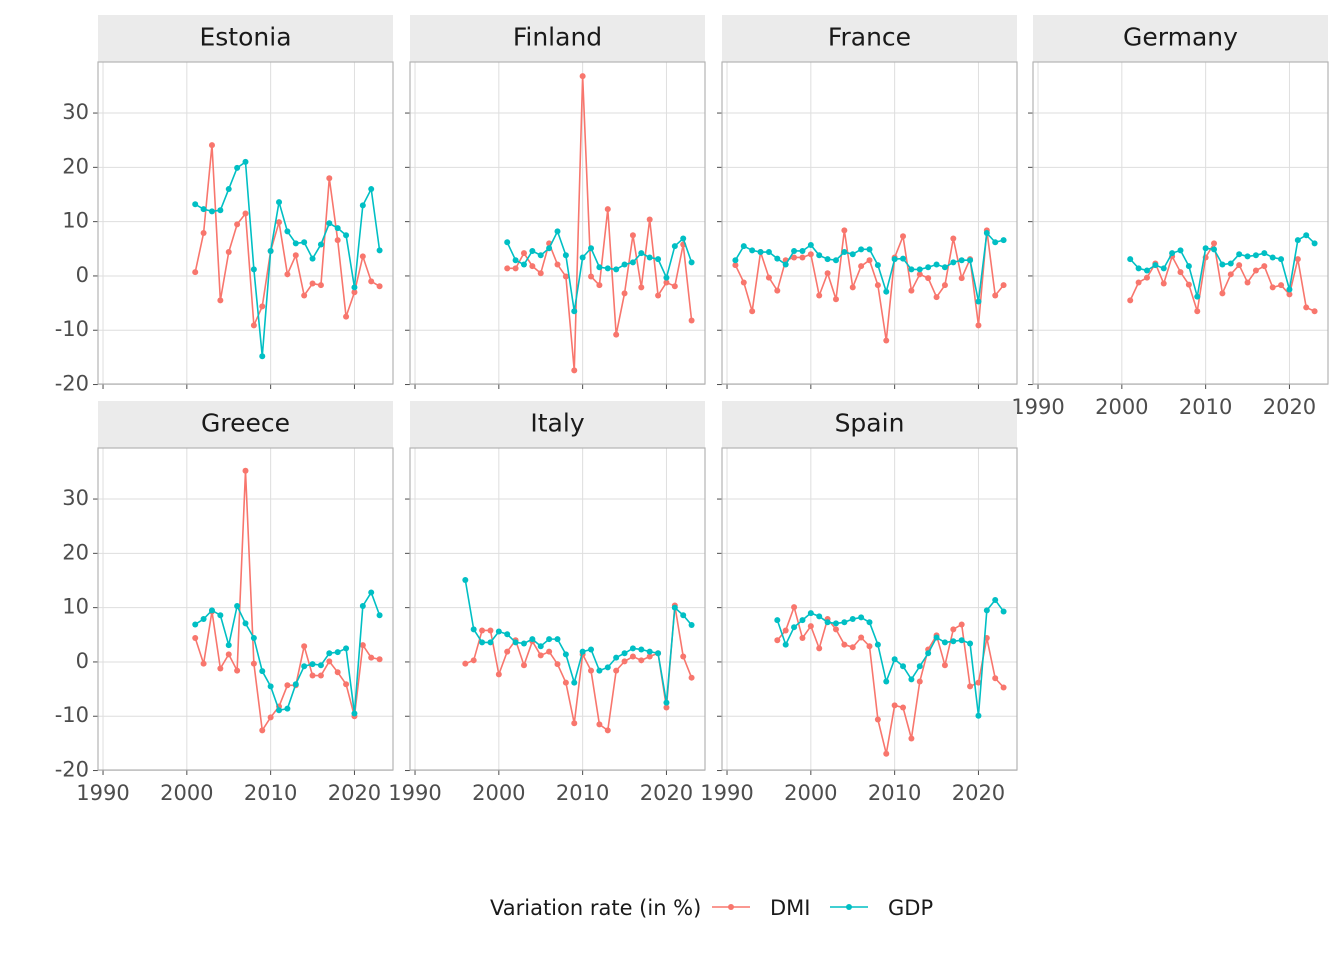 This screenshot has width=1344, height=960. What do you see at coordinates (75, 552) in the screenshot?
I see `y-tick-label: 20` at bounding box center [75, 552].